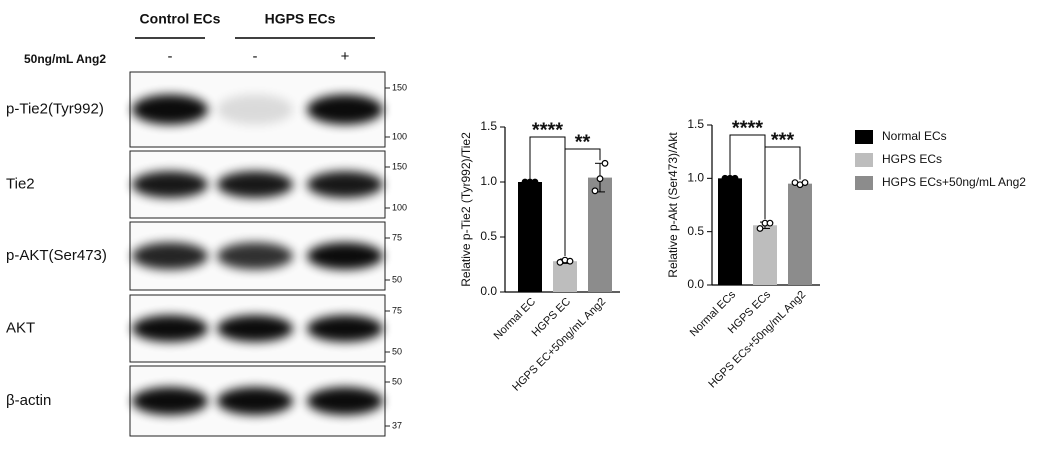 This screenshot has height=455, width=1049. What do you see at coordinates (28, 400) in the screenshot?
I see `blot-row-label: β-actin` at bounding box center [28, 400].